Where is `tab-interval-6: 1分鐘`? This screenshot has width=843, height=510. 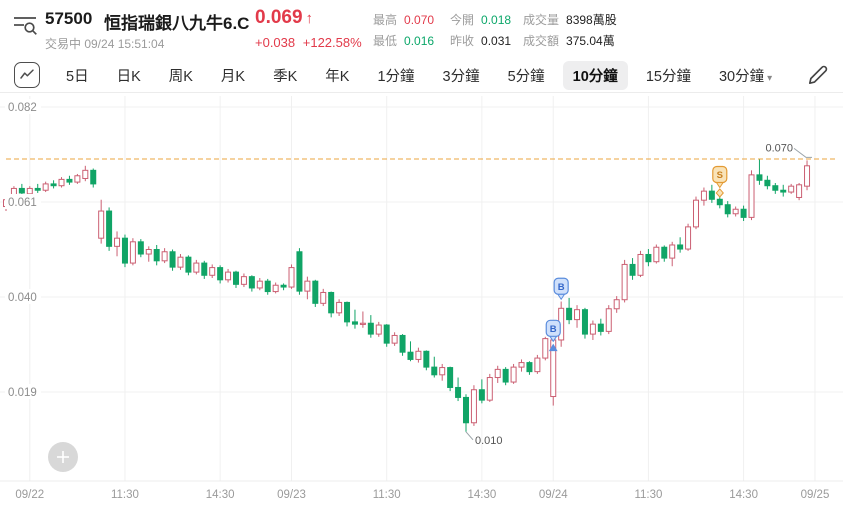
tab-interval-6: 1分鐘 is located at coordinates (395, 75).